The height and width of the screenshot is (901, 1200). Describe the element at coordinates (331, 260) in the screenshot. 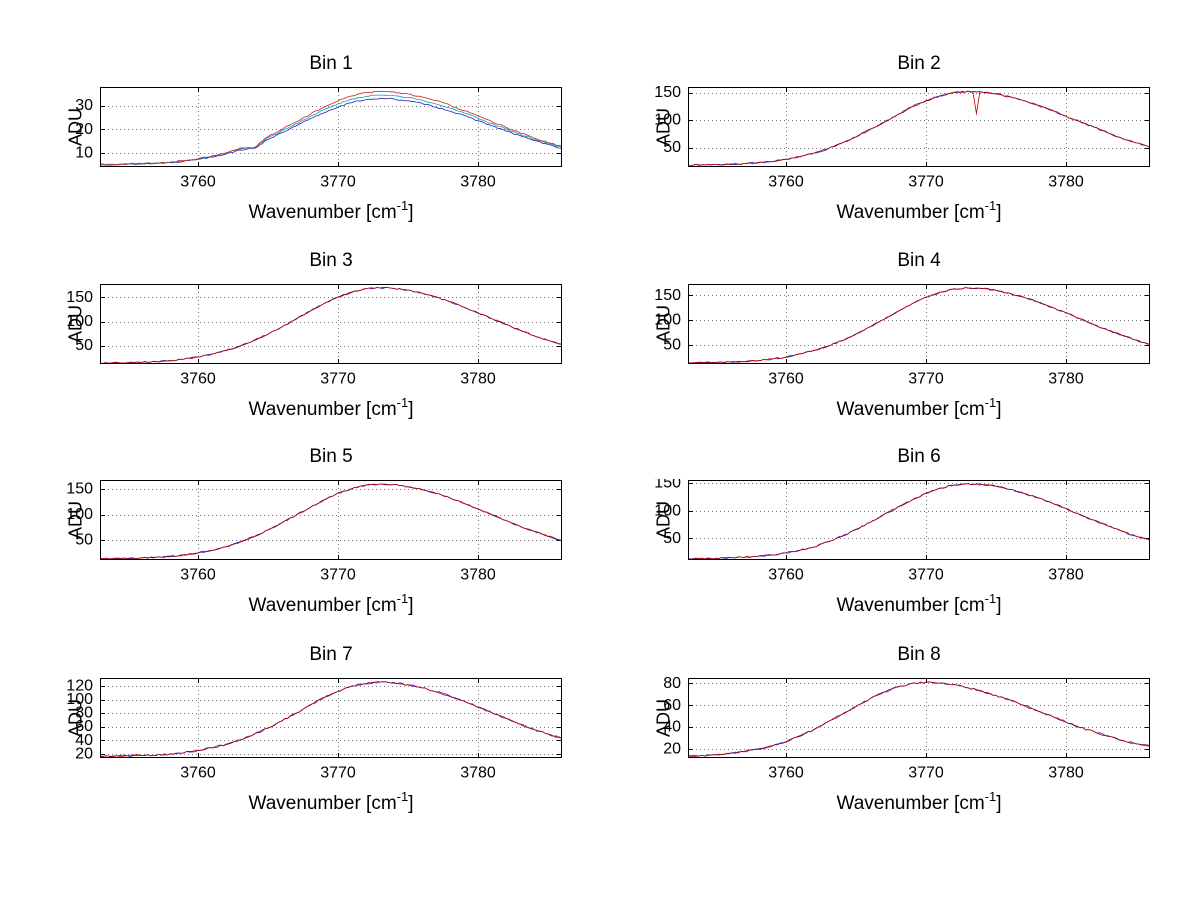

I see `chart-title: Bin 3` at that location.